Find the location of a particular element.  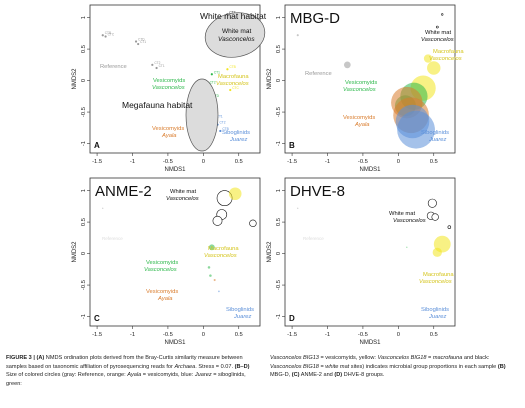

panel-c-frame is located at coordinates (175, 252).